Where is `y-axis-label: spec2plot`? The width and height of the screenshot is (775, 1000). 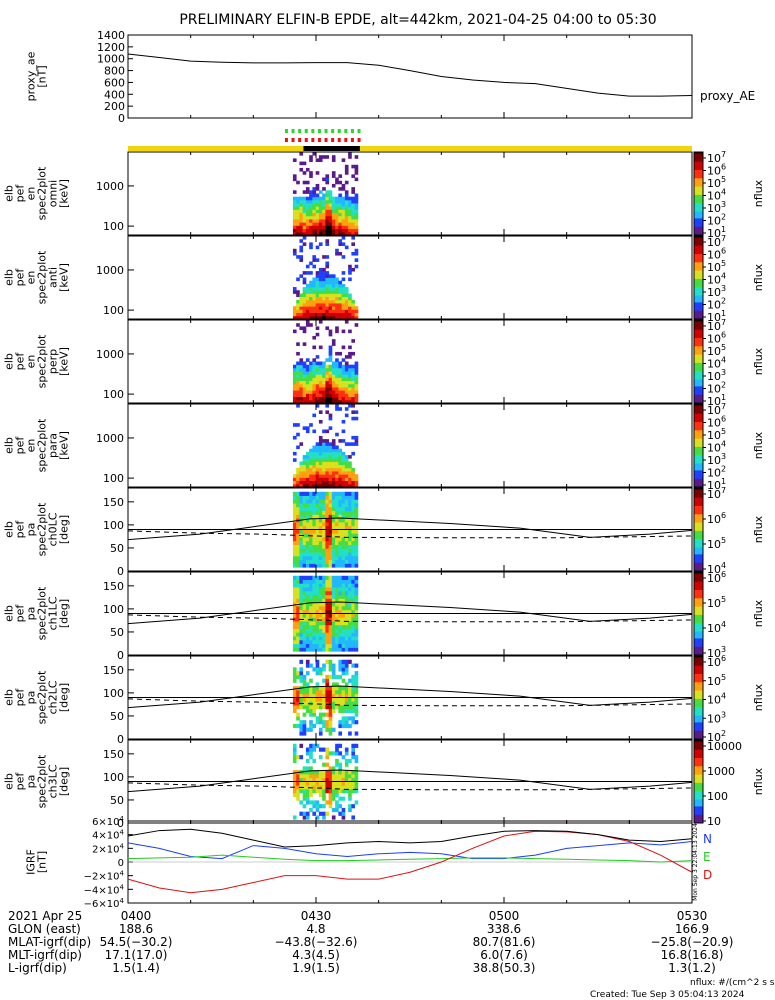
y-axis-label: spec2plot is located at coordinates (42, 277).